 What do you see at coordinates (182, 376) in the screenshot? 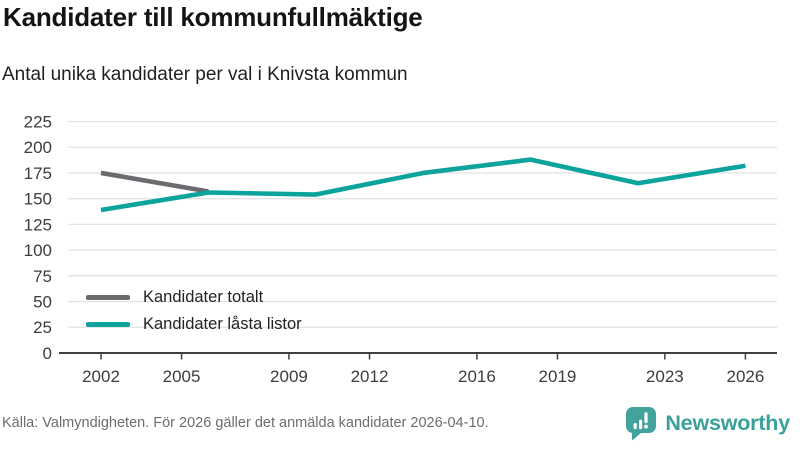
I see `x-tick-label: 2005` at bounding box center [182, 376].